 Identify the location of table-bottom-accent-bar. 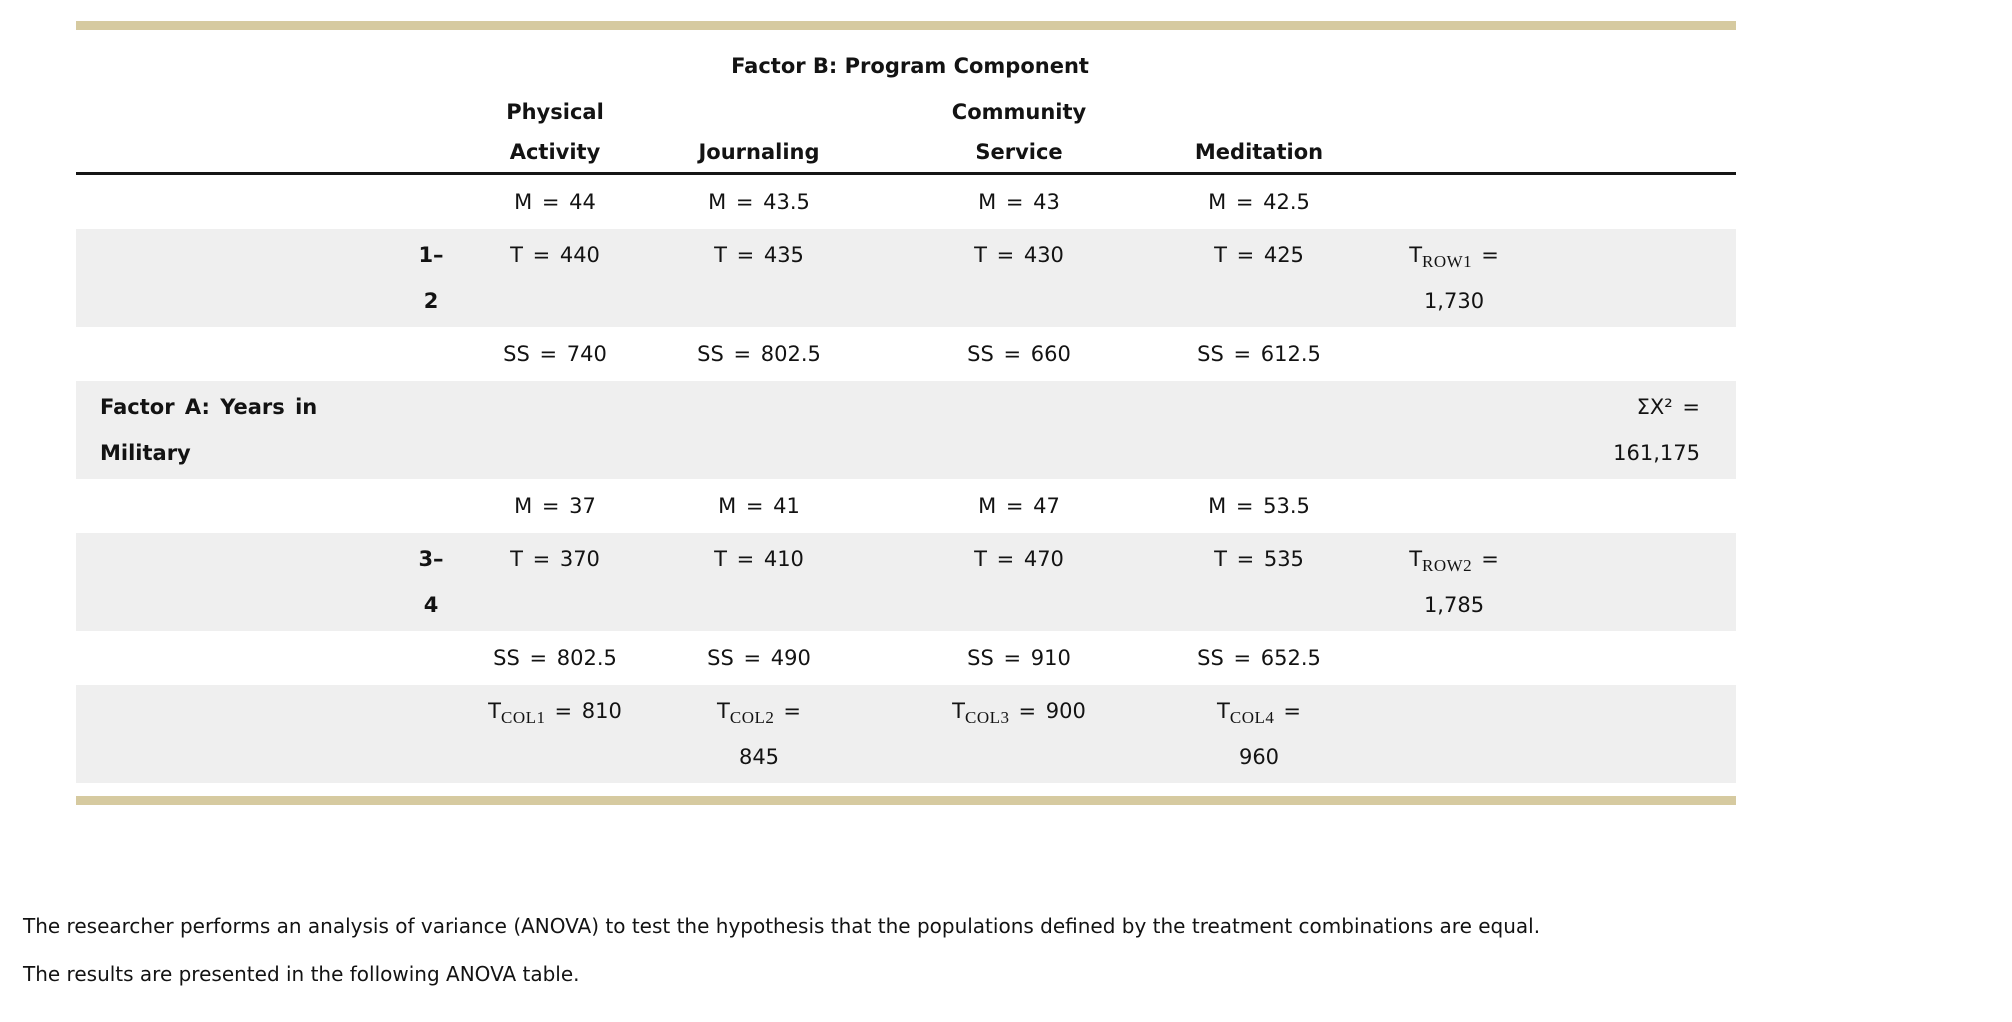
(906, 800).